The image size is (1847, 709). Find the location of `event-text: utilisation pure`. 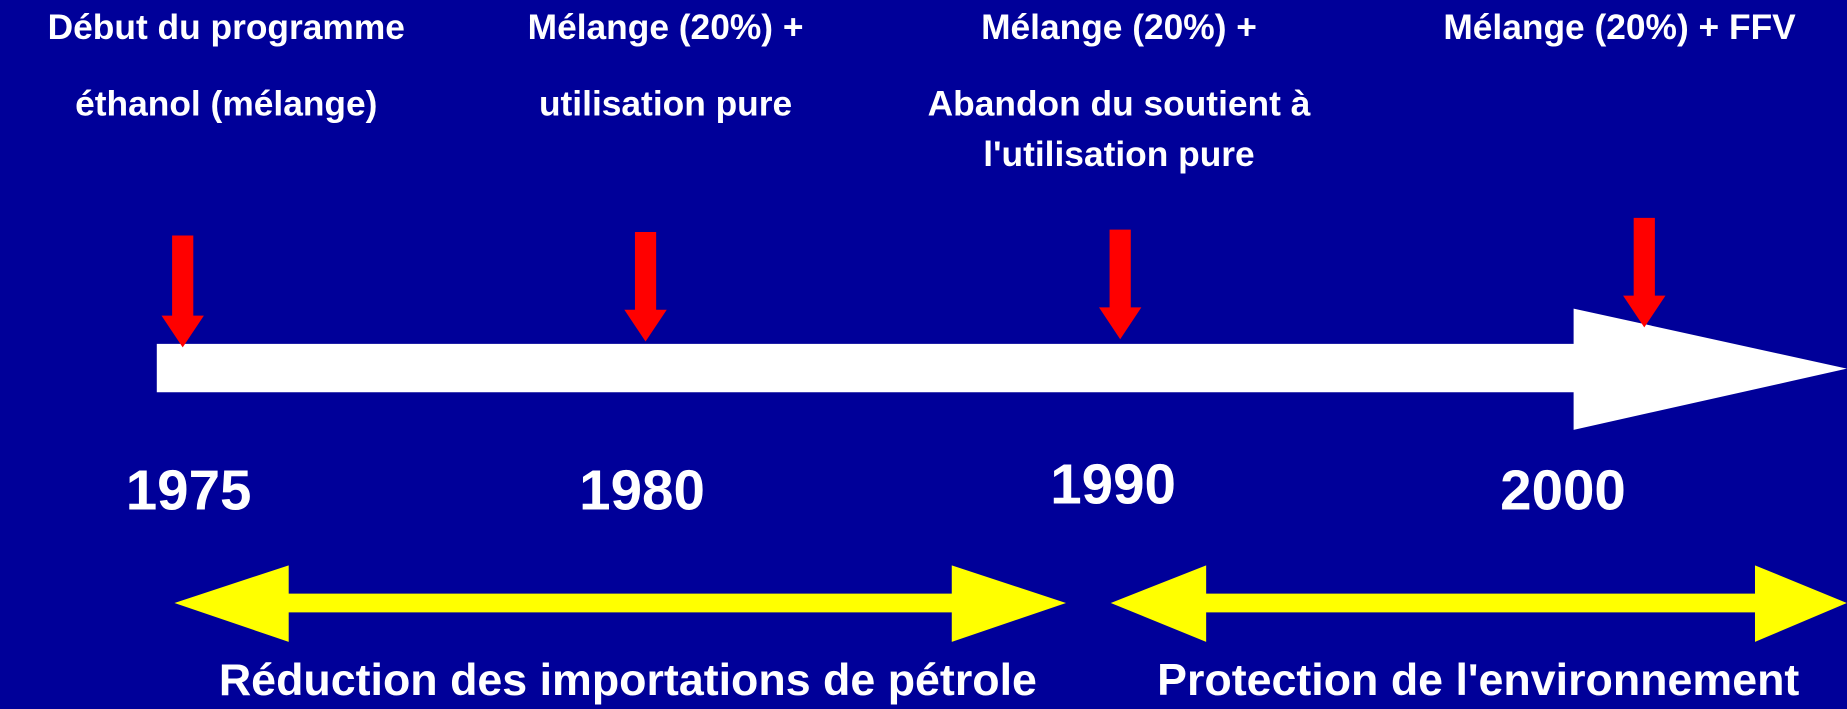

event-text: utilisation pure is located at coordinates (665, 103).